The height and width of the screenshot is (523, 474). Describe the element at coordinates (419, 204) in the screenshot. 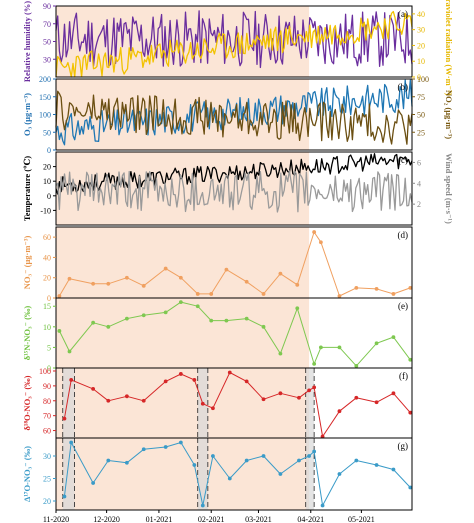

I see `right-tick-label: 2` at that location.